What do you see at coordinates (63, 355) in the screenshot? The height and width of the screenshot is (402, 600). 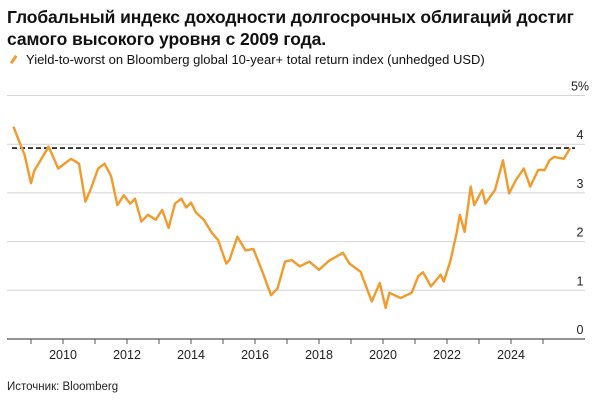 I see `x-tick-label: 2010` at bounding box center [63, 355].